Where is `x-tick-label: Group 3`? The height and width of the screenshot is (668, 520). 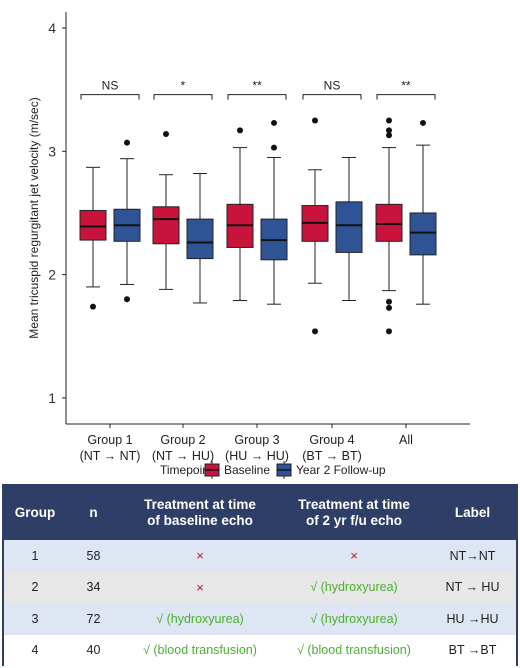 x-tick-label: Group 3 is located at coordinates (256, 440).